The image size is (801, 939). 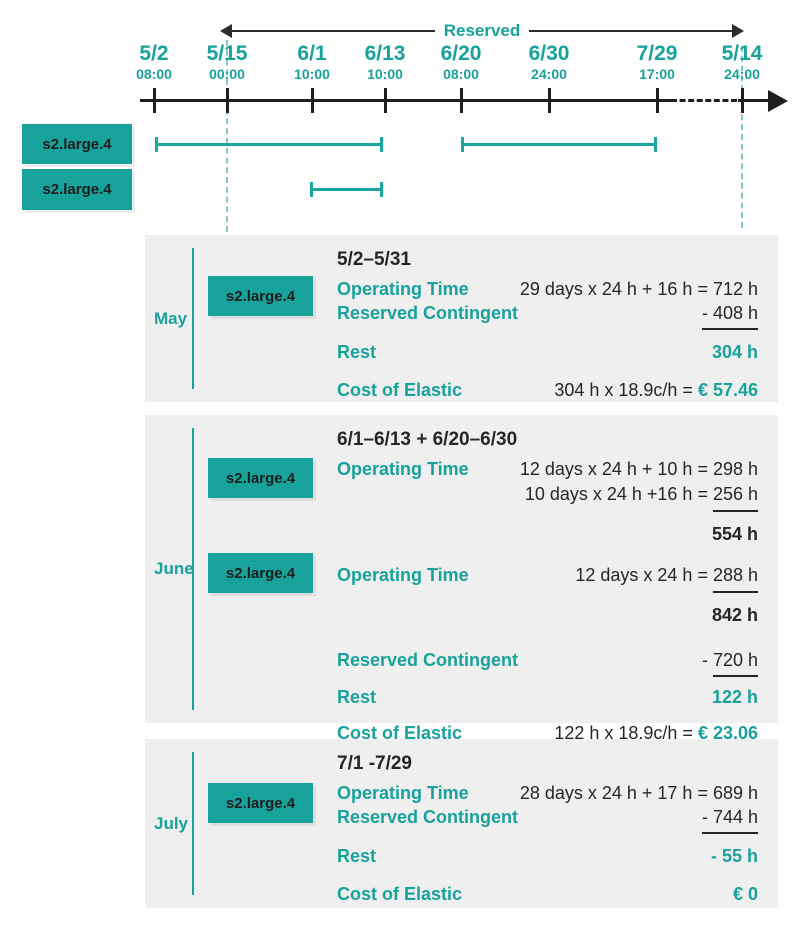 I want to click on month-label: May, so click(x=171, y=318).